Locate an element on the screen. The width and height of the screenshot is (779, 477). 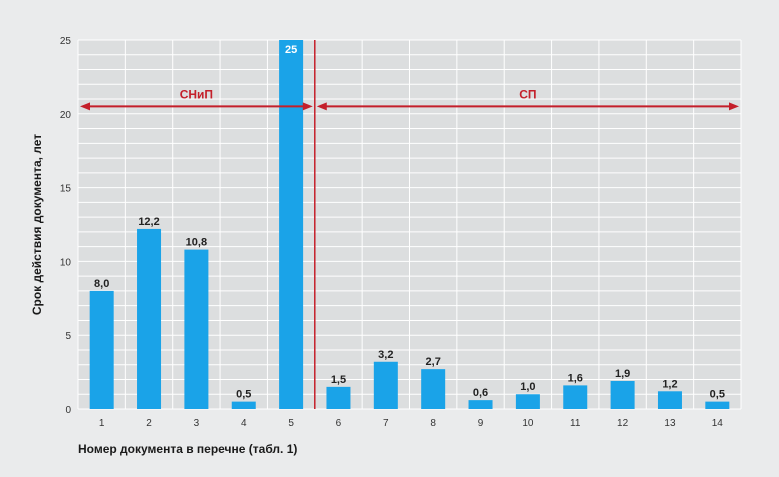
region-arrow-sp is located at coordinates (527, 106).